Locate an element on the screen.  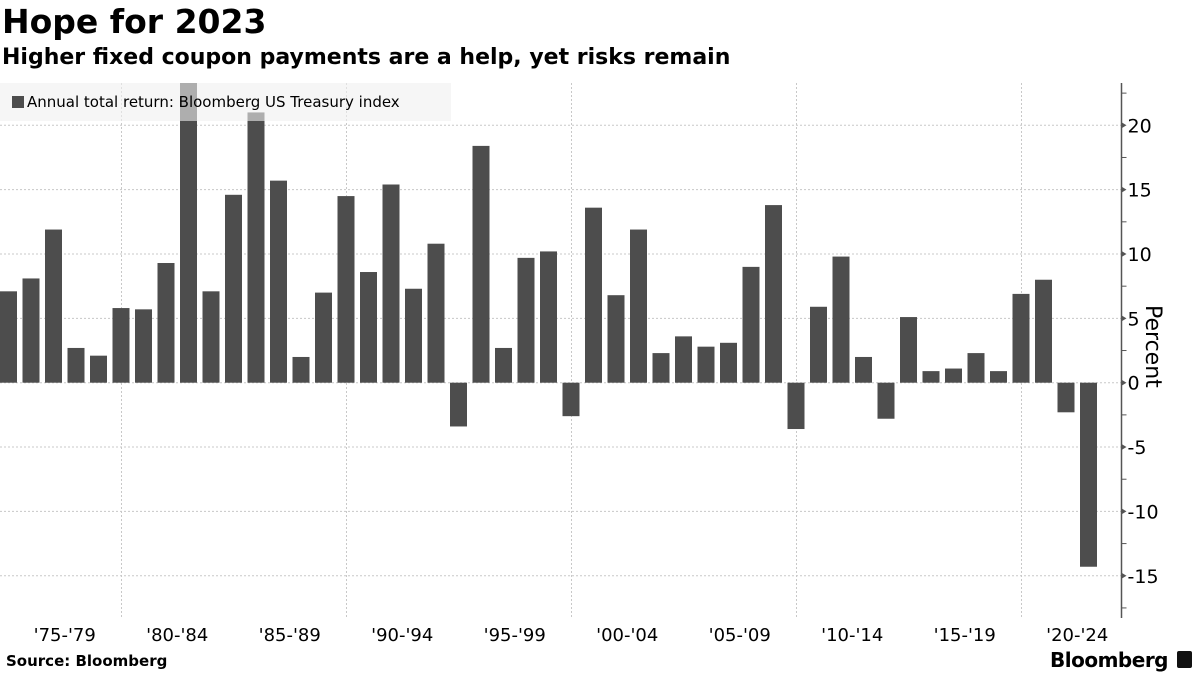
bar-2000 is located at coordinates (593, 295).